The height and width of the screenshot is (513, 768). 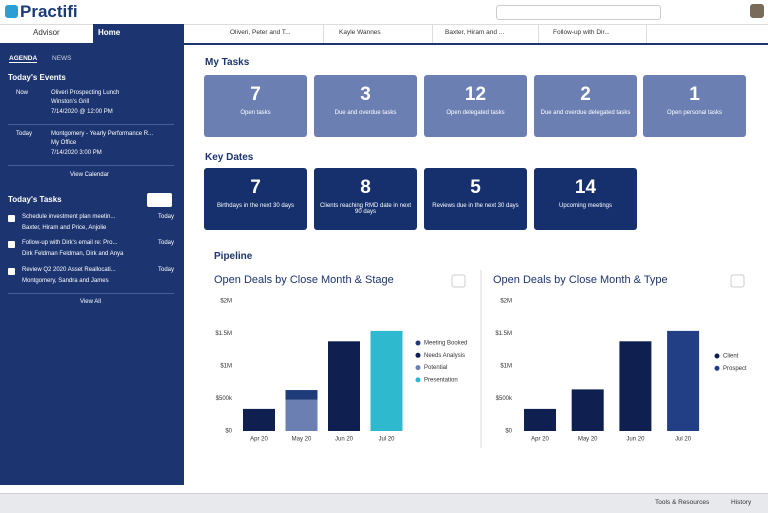 What do you see at coordinates (741, 502) in the screenshot?
I see `footer-link: History` at bounding box center [741, 502].